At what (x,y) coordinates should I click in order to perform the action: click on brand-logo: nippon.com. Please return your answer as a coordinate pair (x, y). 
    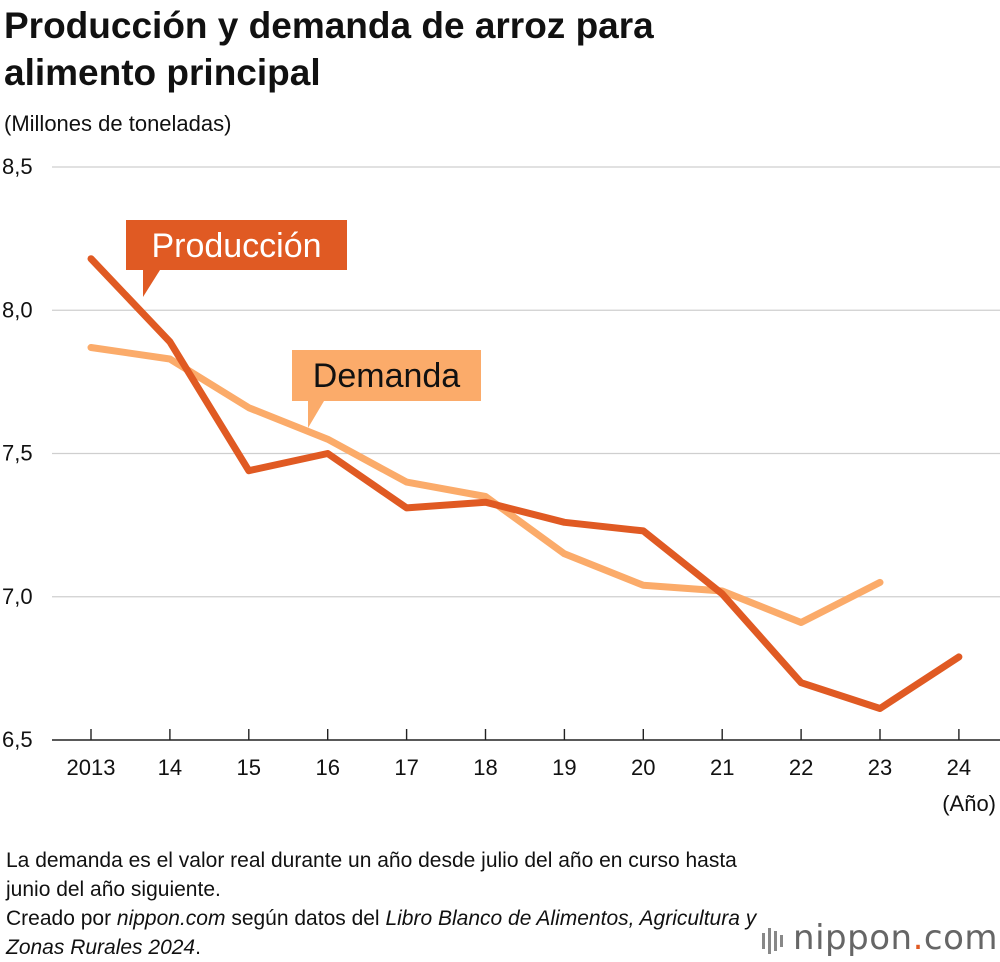
    Looking at the image, I should click on (879, 938).